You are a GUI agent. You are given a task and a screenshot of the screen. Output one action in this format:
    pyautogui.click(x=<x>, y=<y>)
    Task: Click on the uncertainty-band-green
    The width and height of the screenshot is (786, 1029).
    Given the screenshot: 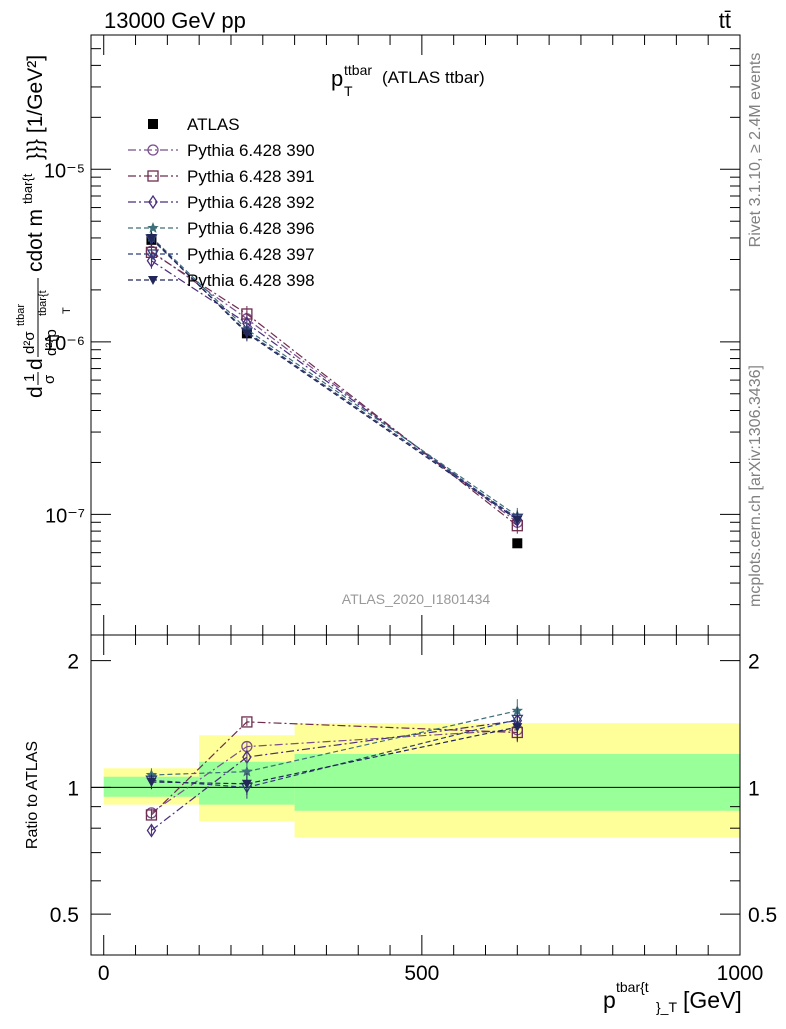 What is the action you would take?
    pyautogui.click(x=517, y=782)
    